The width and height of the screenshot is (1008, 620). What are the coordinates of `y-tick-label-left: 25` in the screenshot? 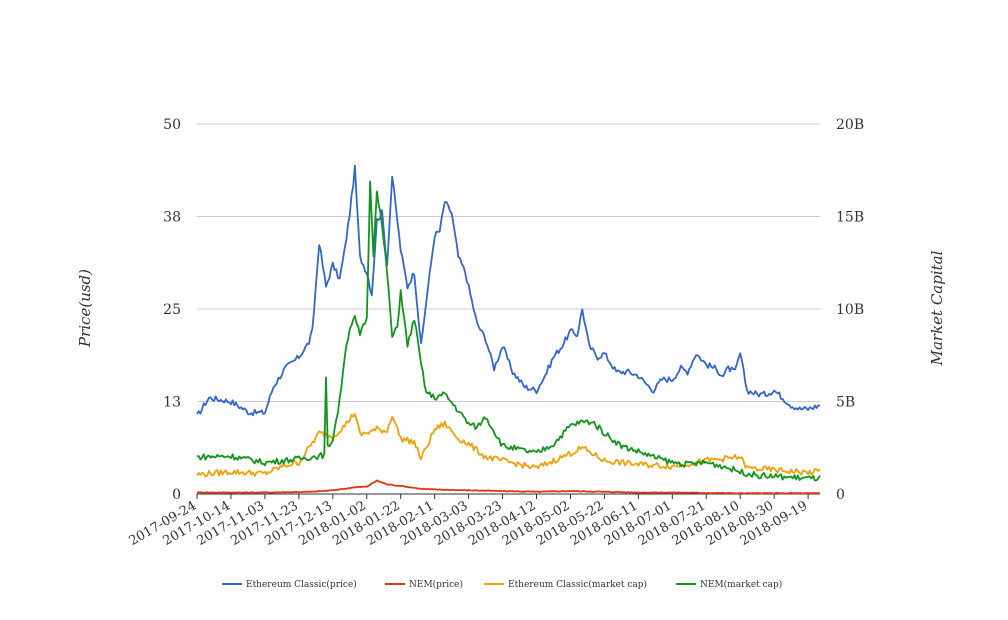 It's located at (172, 310).